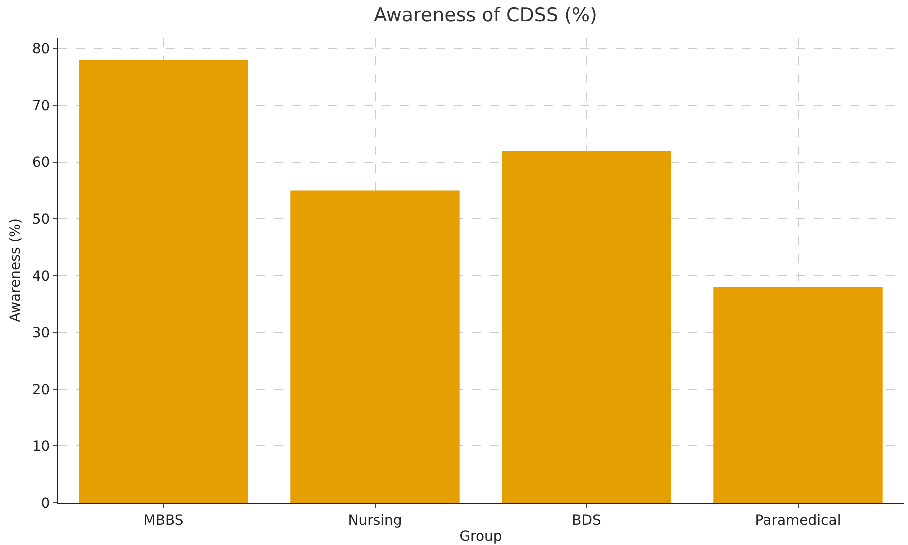 Image resolution: width=908 pixels, height=545 pixels. I want to click on y-tick-label: 40, so click(41, 276).